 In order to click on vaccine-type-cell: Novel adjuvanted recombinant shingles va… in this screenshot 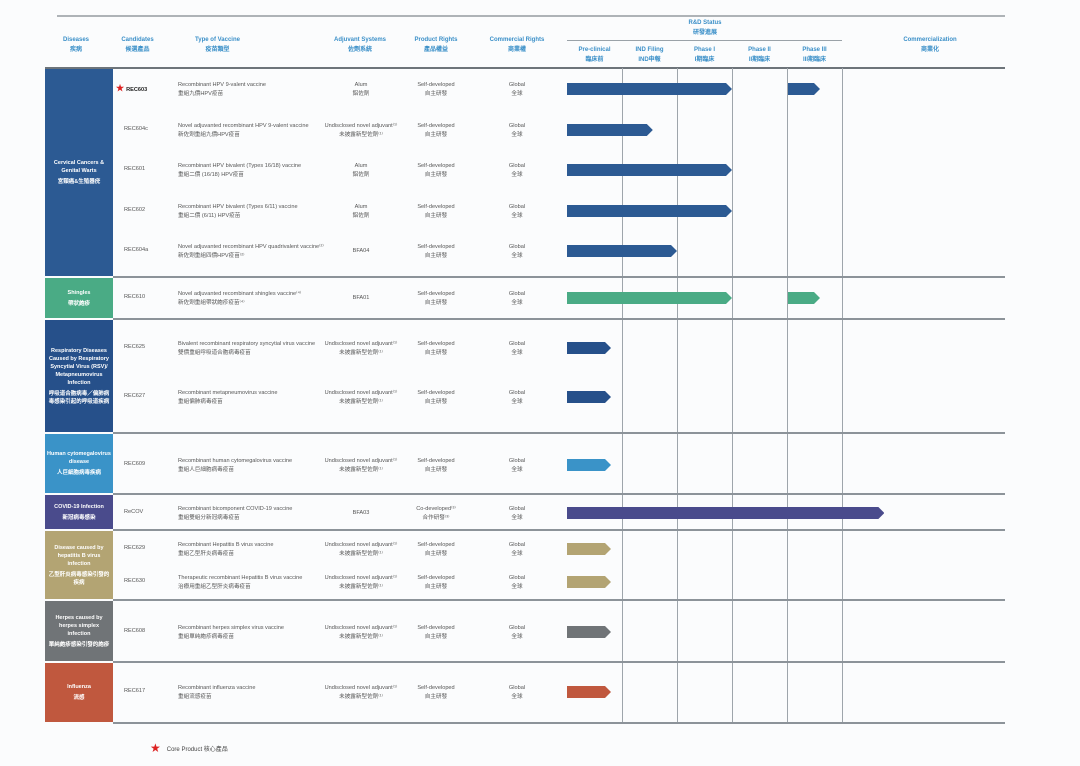, I will do `click(253, 299)`.